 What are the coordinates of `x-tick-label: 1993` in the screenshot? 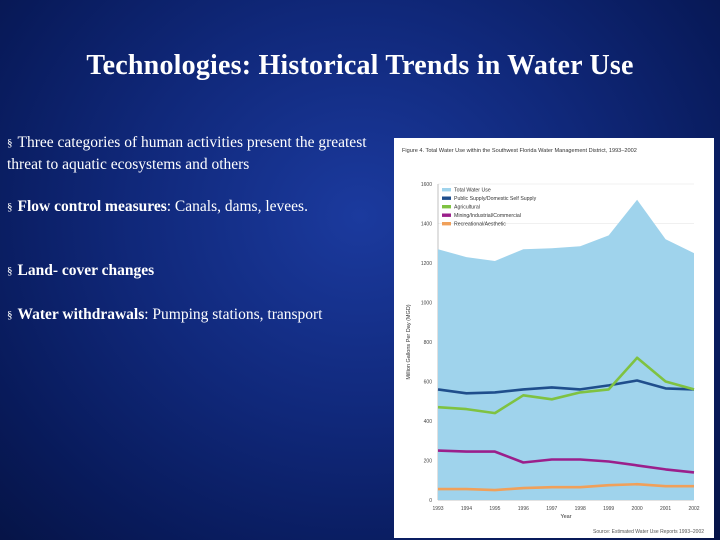 It's located at (437, 509).